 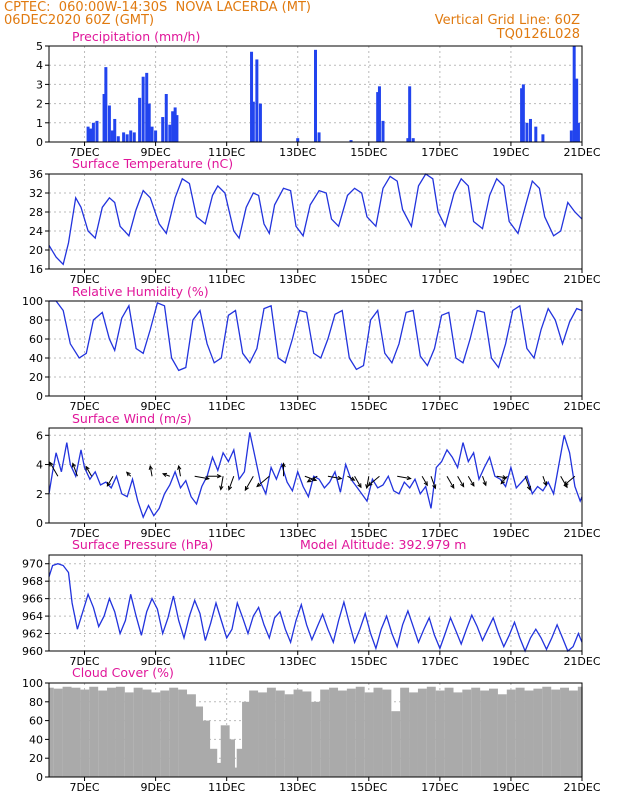 What do you see at coordinates (39, 123) in the screenshot?
I see `y-tick-label: 1` at bounding box center [39, 123].